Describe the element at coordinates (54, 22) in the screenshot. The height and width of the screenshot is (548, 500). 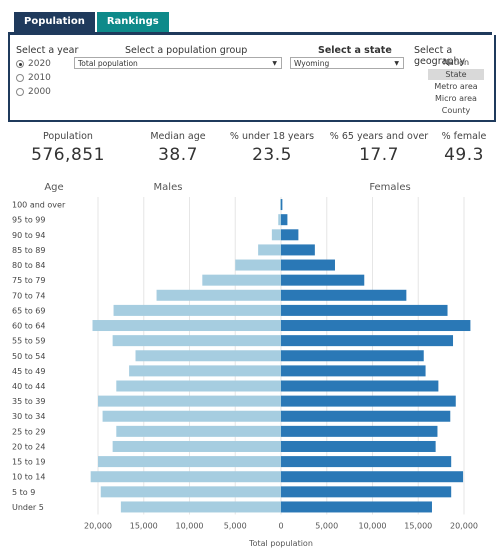
I see `tab-population: Population` at that location.